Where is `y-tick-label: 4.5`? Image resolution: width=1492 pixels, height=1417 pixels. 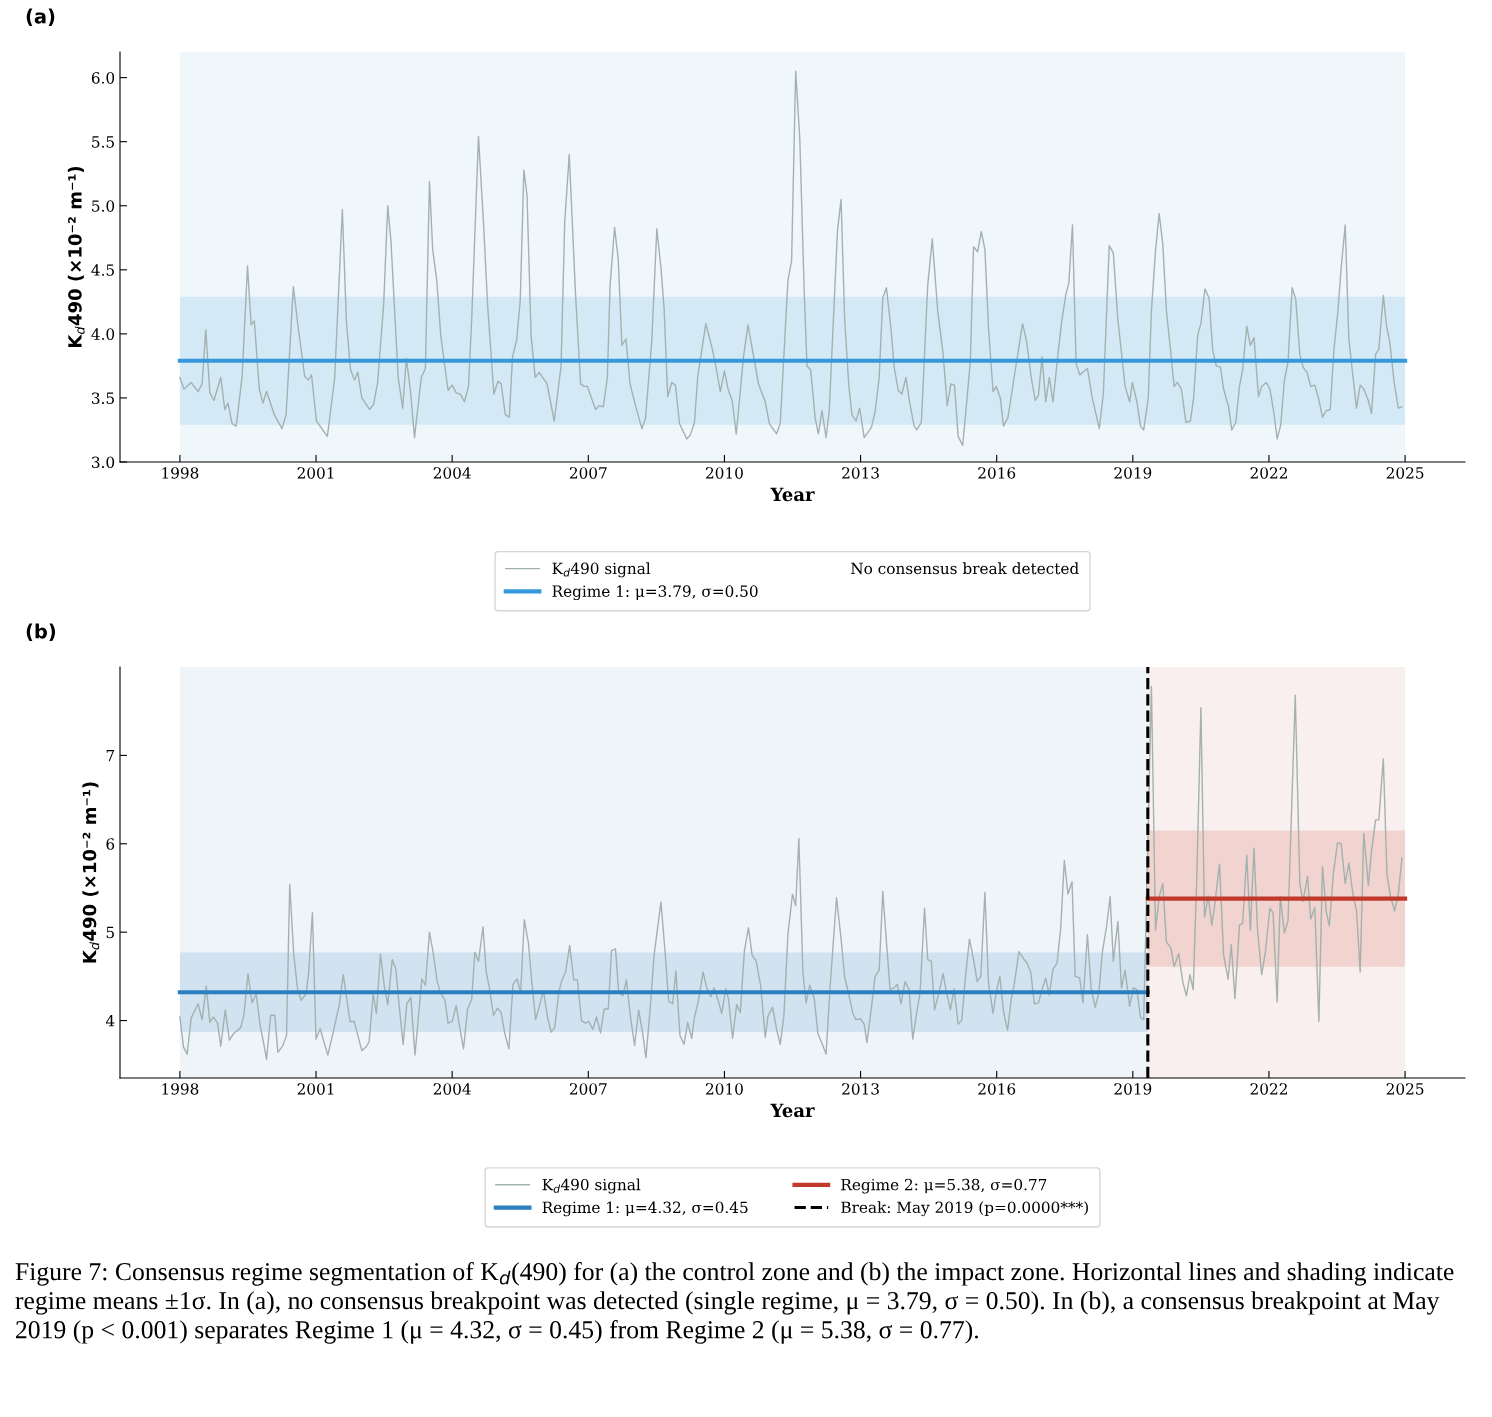 y-tick-label: 4.5 is located at coordinates (102, 270).